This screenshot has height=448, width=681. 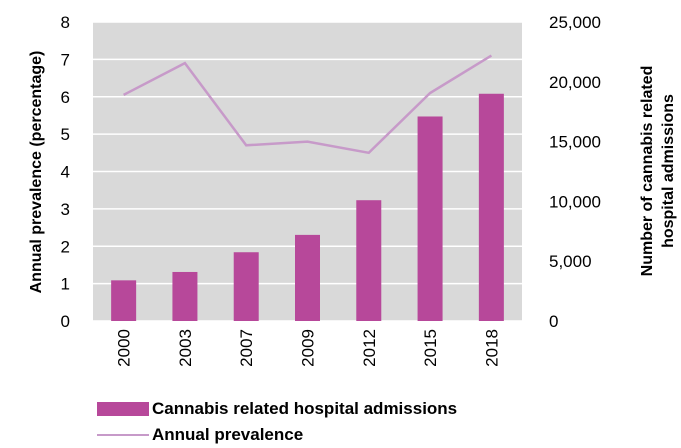 What do you see at coordinates (36, 172) in the screenshot?
I see `left-axis-title: Annual prevalence (percentage)` at bounding box center [36, 172].